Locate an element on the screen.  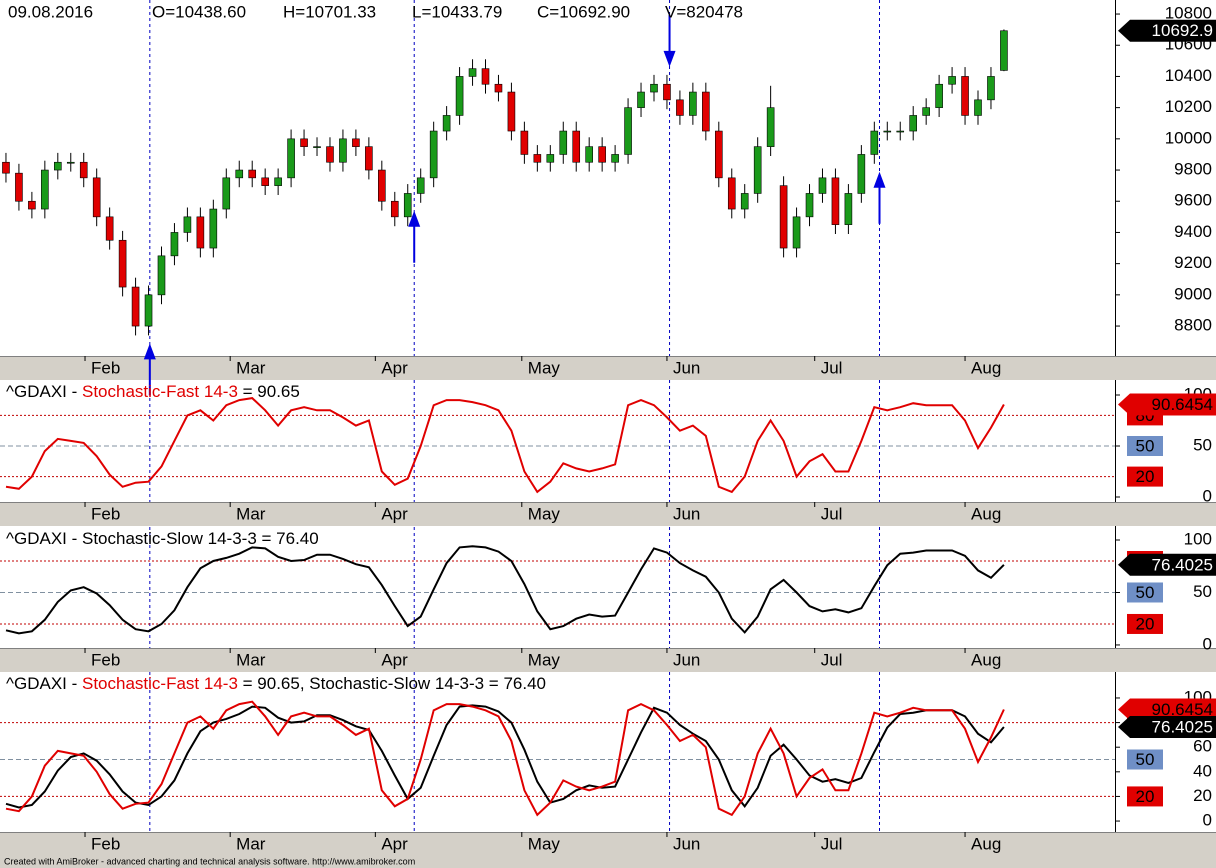
value-tag-label: 10692.9 is located at coordinates (1182, 30).